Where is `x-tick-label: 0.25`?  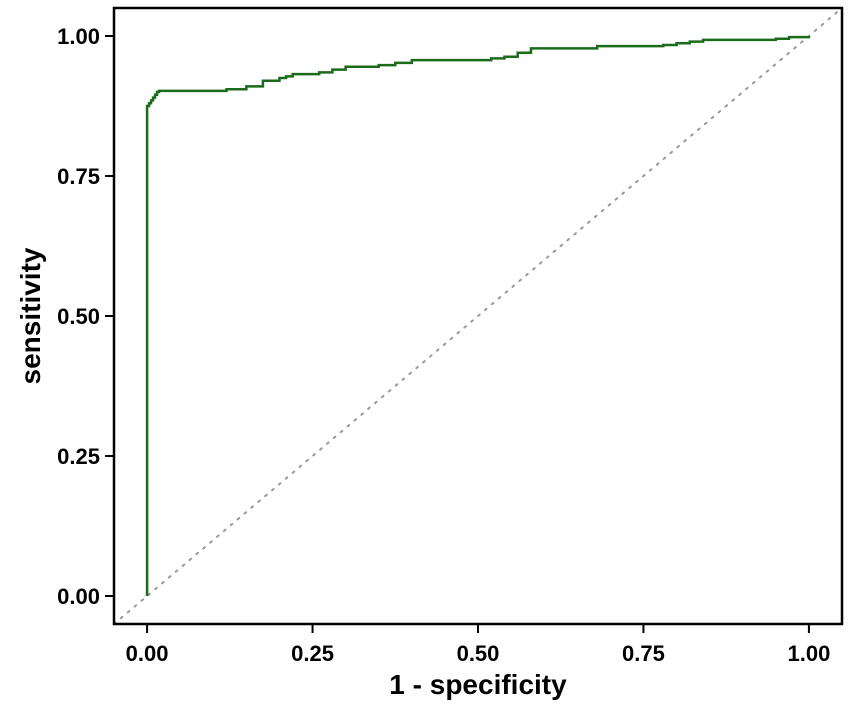
x-tick-label: 0.25 is located at coordinates (312, 653).